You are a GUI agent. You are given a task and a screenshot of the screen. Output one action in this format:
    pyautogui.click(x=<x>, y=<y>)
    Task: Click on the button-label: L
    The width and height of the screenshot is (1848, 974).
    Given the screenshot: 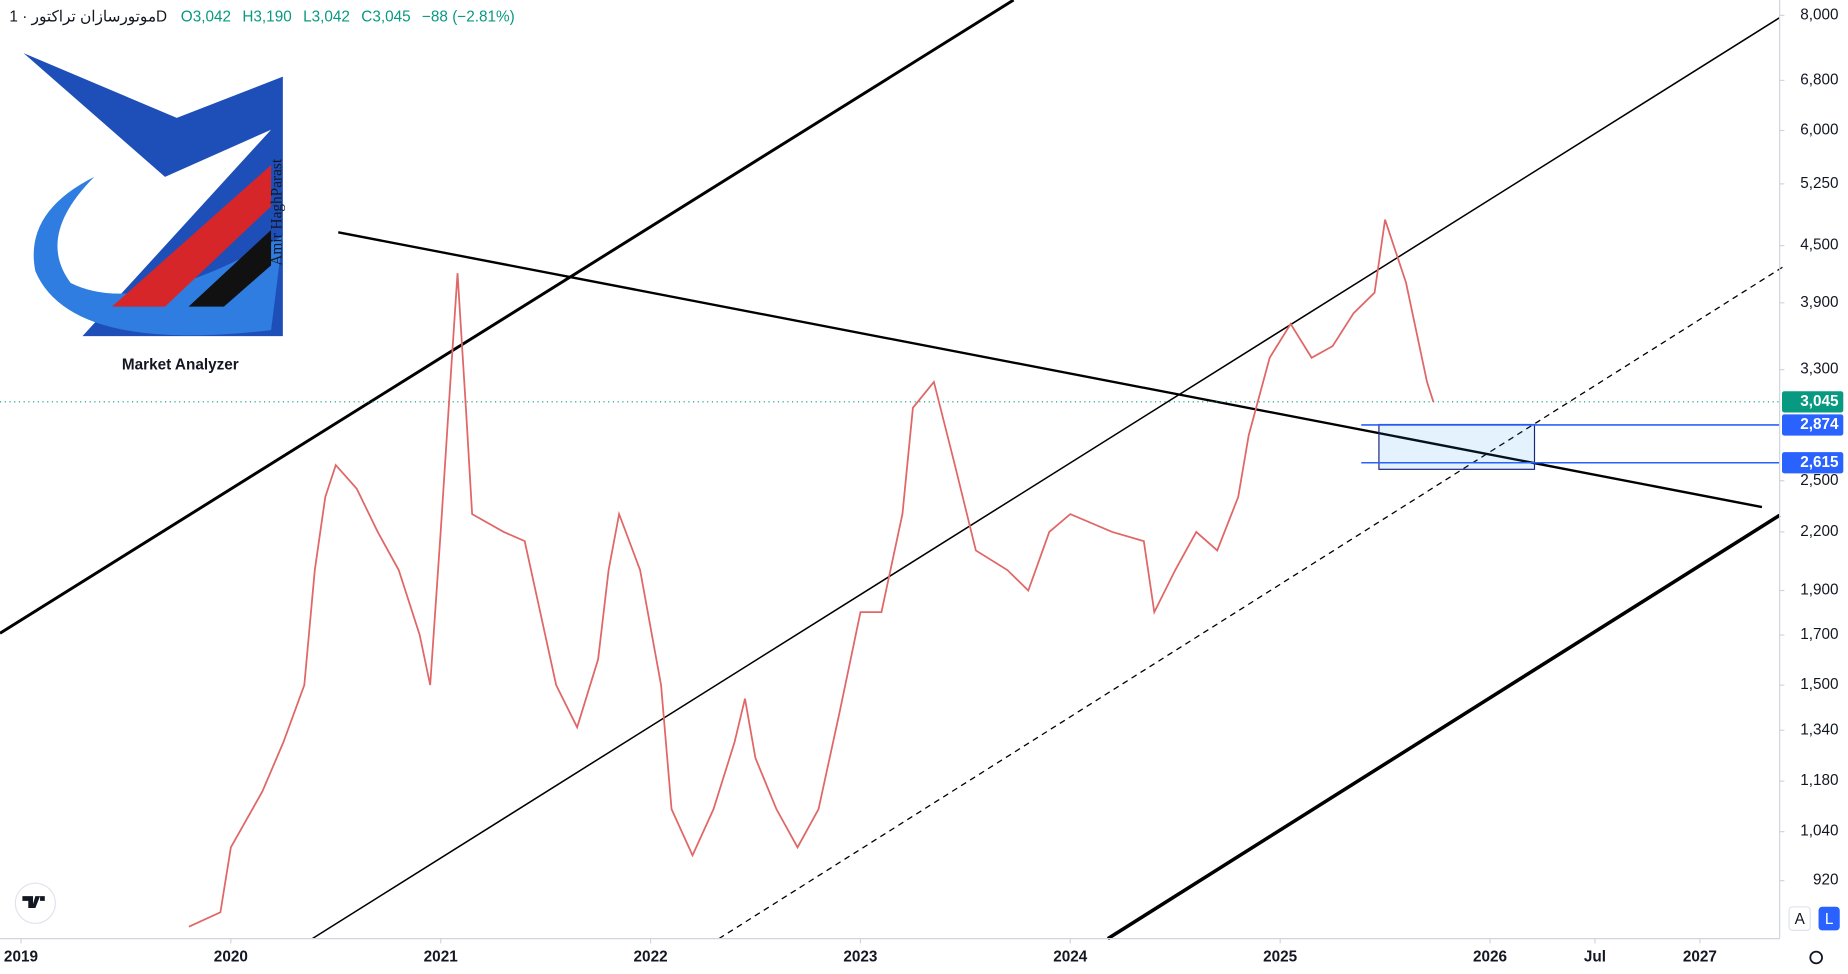 What is the action you would take?
    pyautogui.click(x=1829, y=919)
    